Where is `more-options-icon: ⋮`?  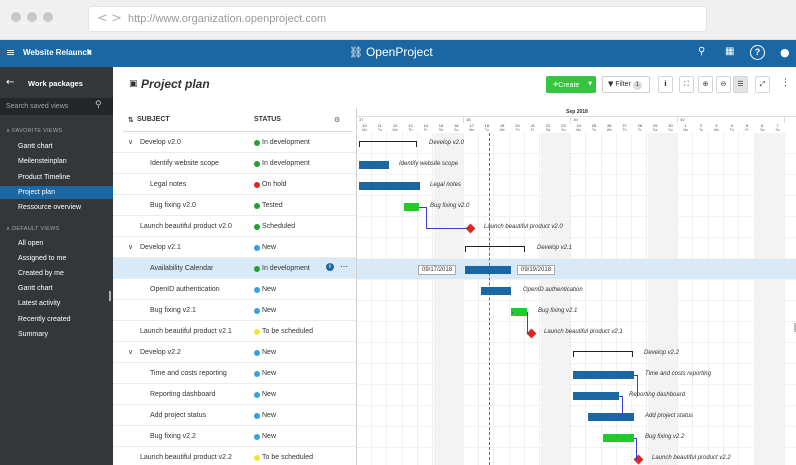 more-options-icon: ⋮ is located at coordinates (785, 83).